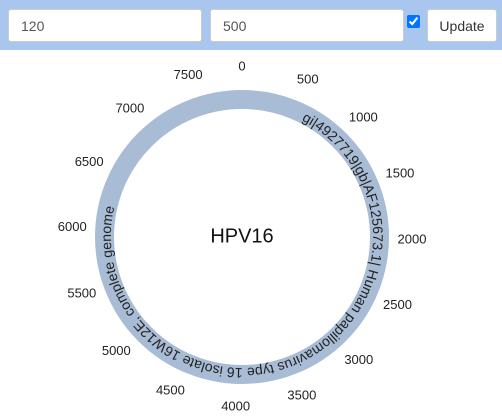  What do you see at coordinates (129, 108) in the screenshot?
I see `tick-label: 7000` at bounding box center [129, 108].